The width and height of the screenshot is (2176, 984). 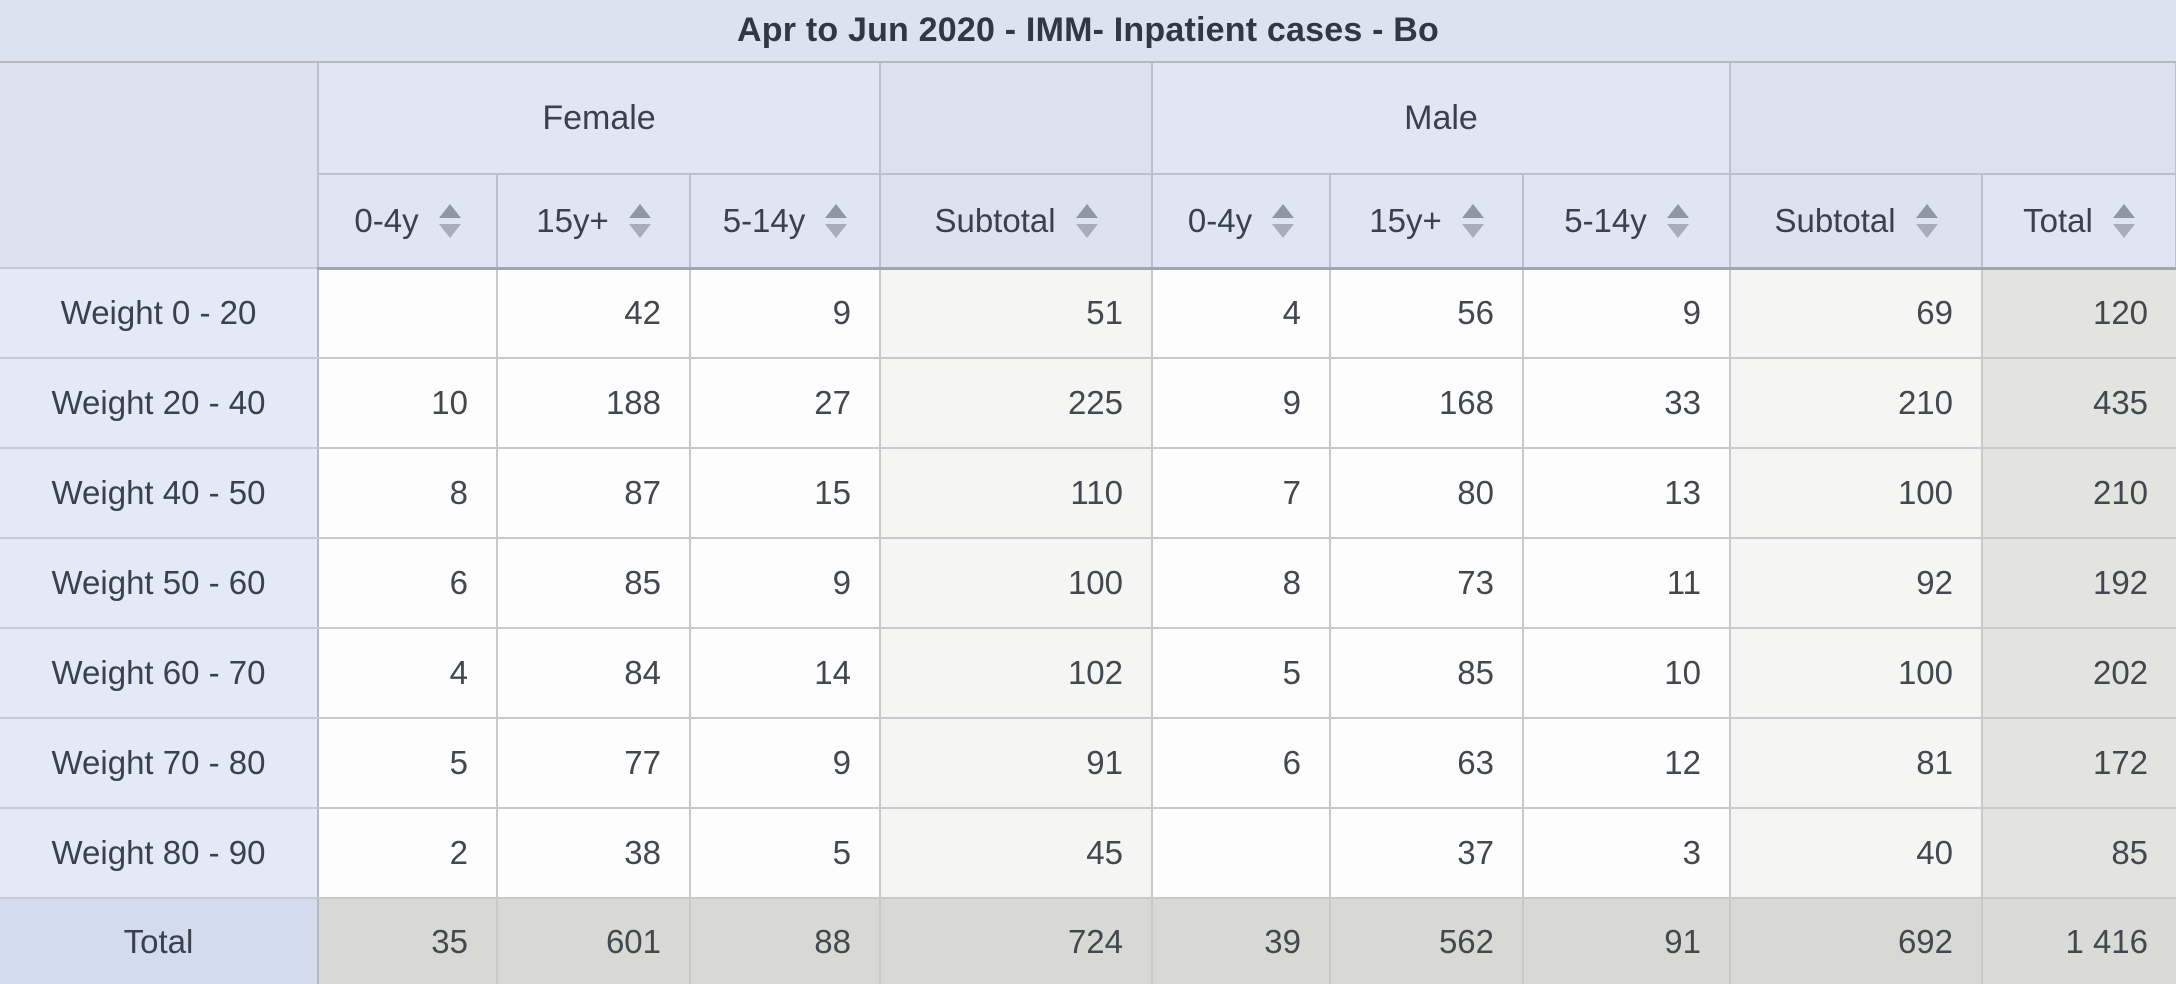 What do you see at coordinates (159, 313) in the screenshot?
I see `row-header: Weight 0 - 20` at bounding box center [159, 313].